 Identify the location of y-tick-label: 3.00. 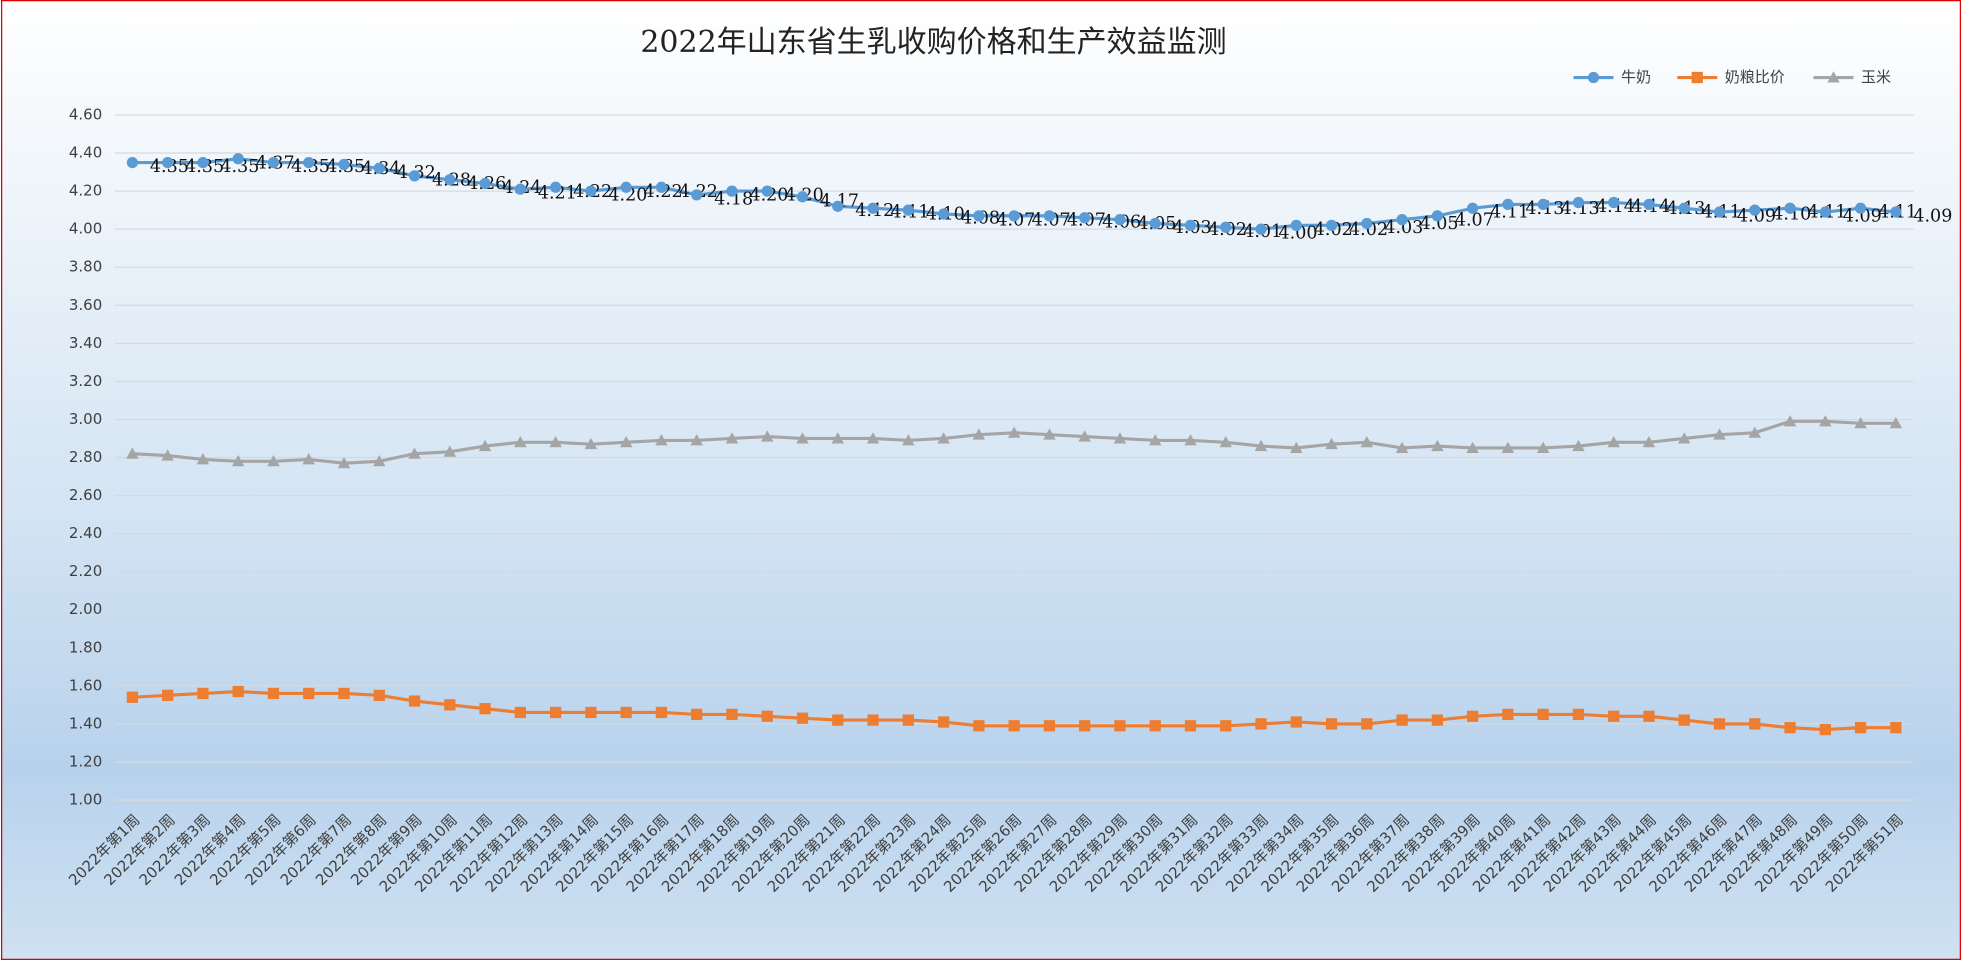
(85, 419).